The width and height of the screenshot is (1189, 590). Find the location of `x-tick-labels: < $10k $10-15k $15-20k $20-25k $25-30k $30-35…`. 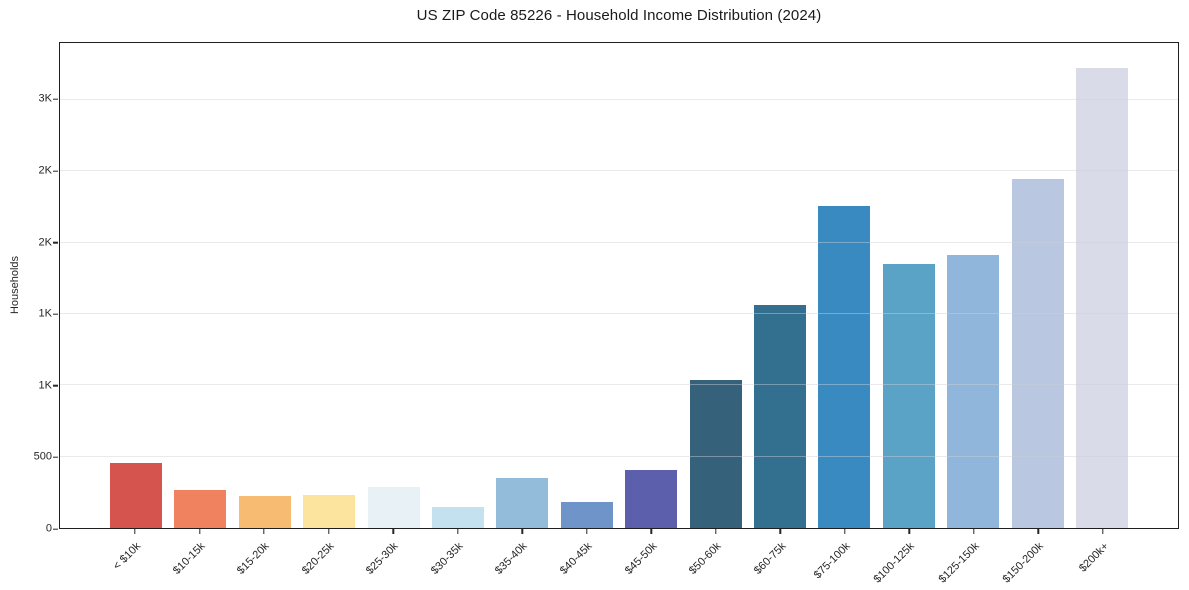

x-tick-labels: < $10k $10-15k $15-20k $20-25k $25-30k $30-35… is located at coordinates (619, 564).